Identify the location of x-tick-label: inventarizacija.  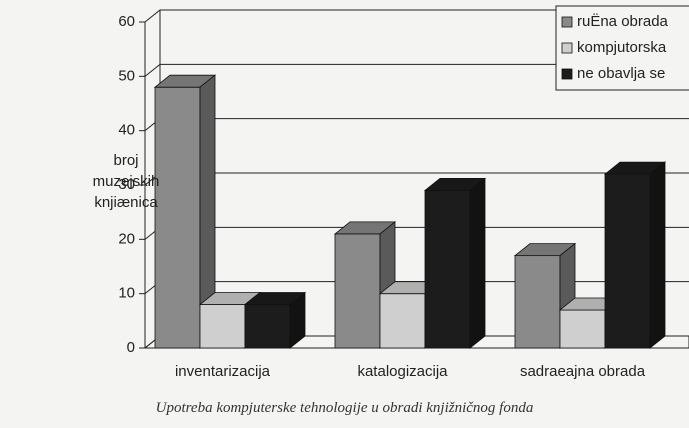
(223, 371).